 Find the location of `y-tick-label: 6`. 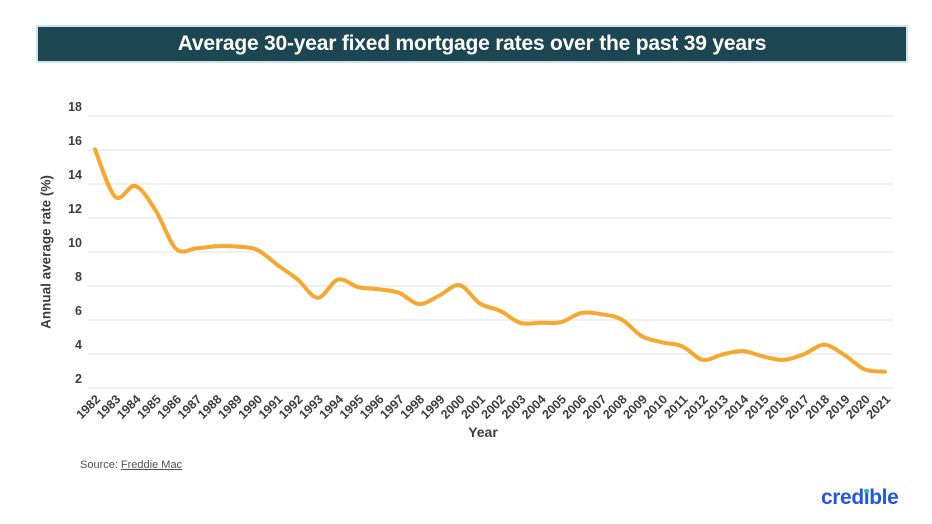

y-tick-label: 6 is located at coordinates (78, 311).